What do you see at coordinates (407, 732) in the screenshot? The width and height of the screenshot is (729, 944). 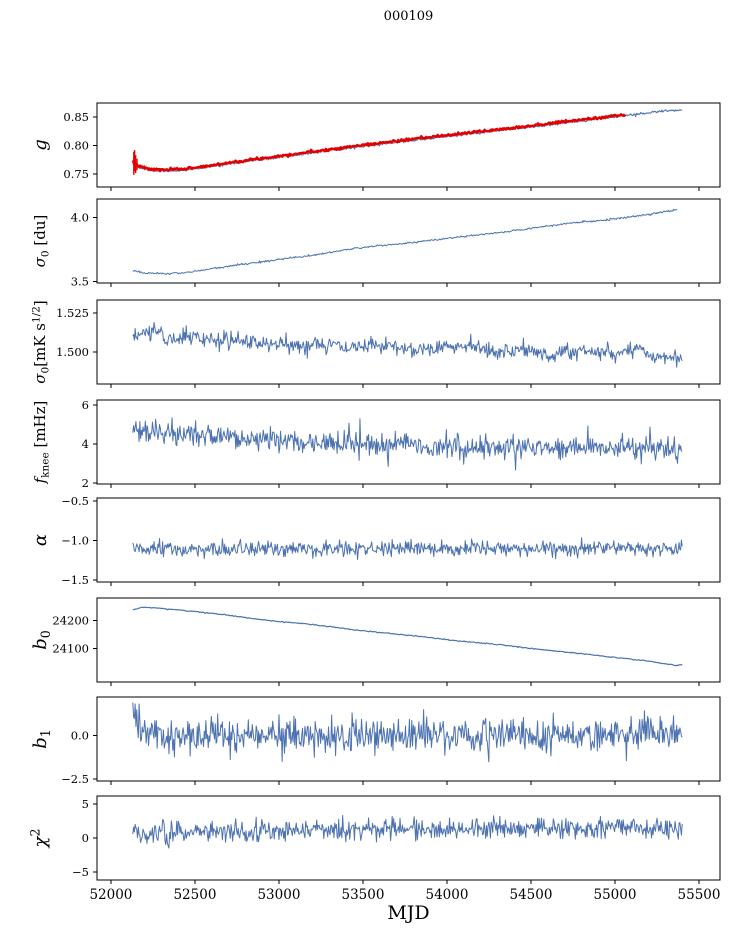 I see `series-b1` at bounding box center [407, 732].